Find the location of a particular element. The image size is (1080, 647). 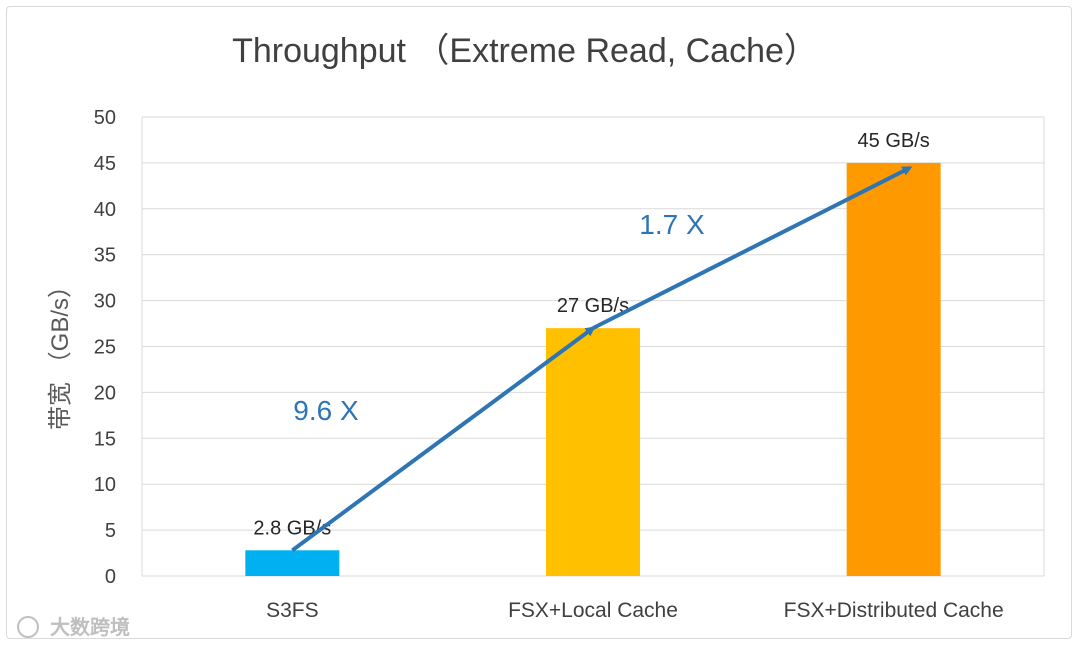

x-axis-categories: S3FS FSX+Local Cache FSX+Distributed Cache is located at coordinates (635, 610).